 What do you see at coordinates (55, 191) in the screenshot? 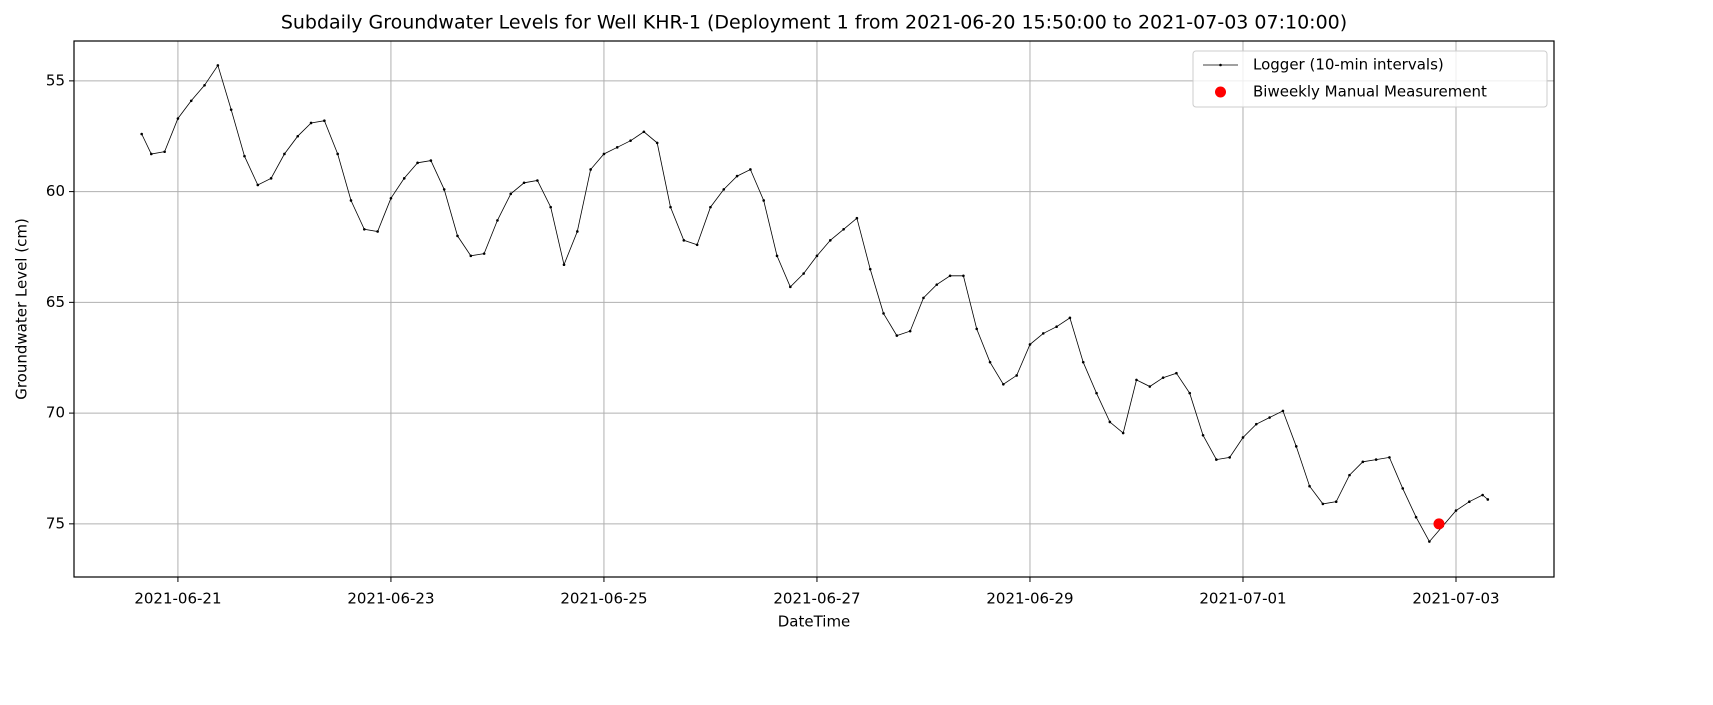
I see `y-tick-label: 60` at bounding box center [55, 191].